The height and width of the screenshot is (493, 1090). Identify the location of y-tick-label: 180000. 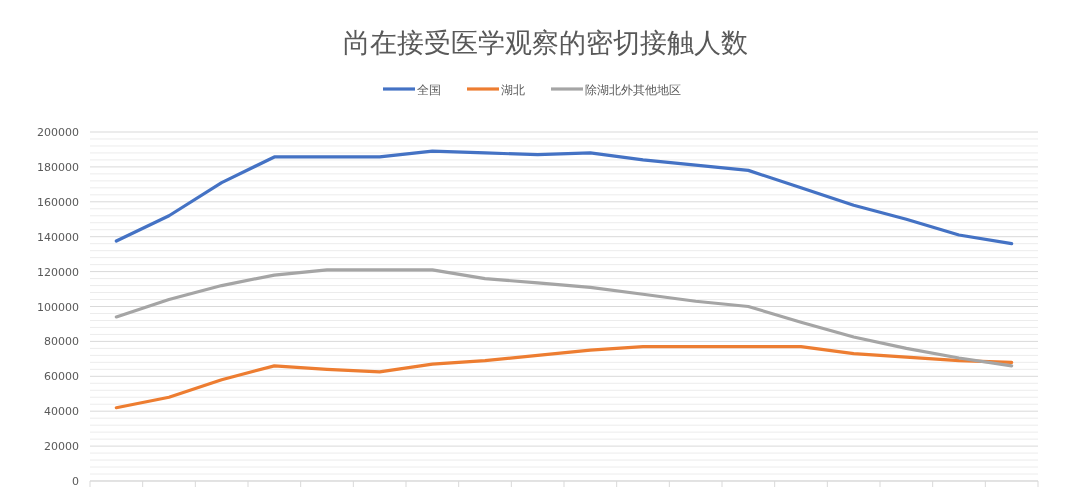
(58, 167).